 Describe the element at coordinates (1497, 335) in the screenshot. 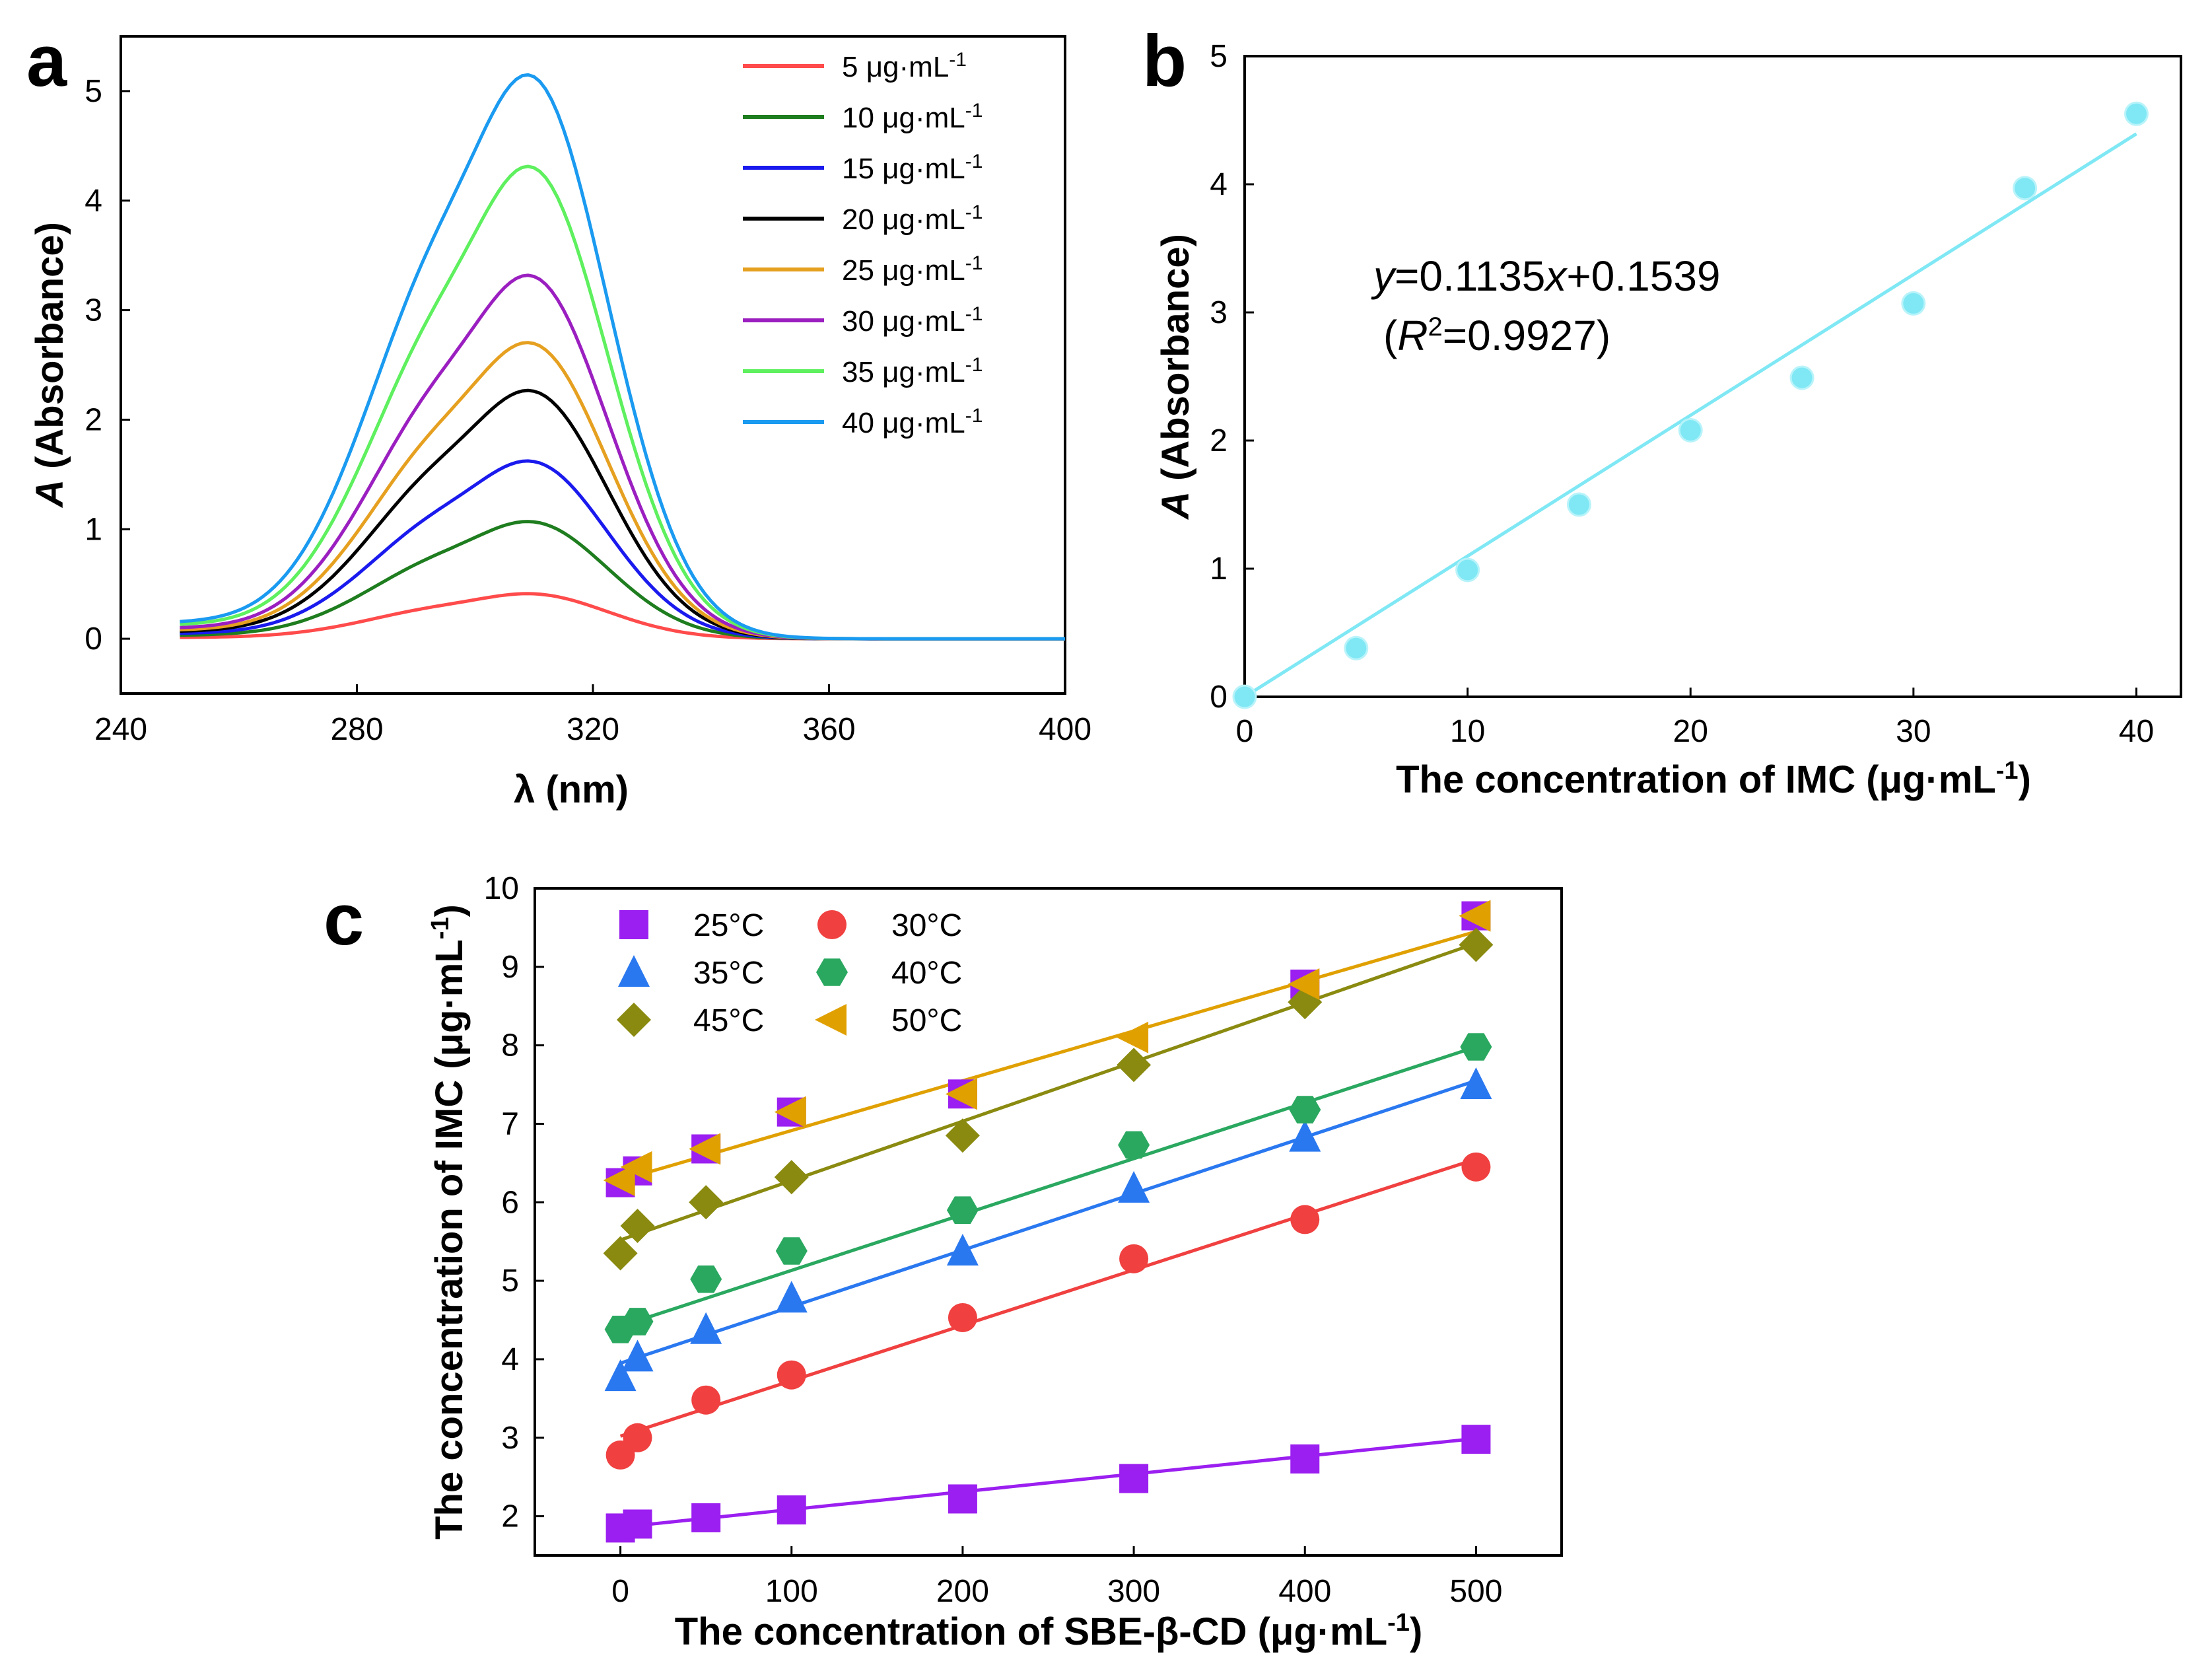

I see `r-squared: (R2=0.9927)` at that location.